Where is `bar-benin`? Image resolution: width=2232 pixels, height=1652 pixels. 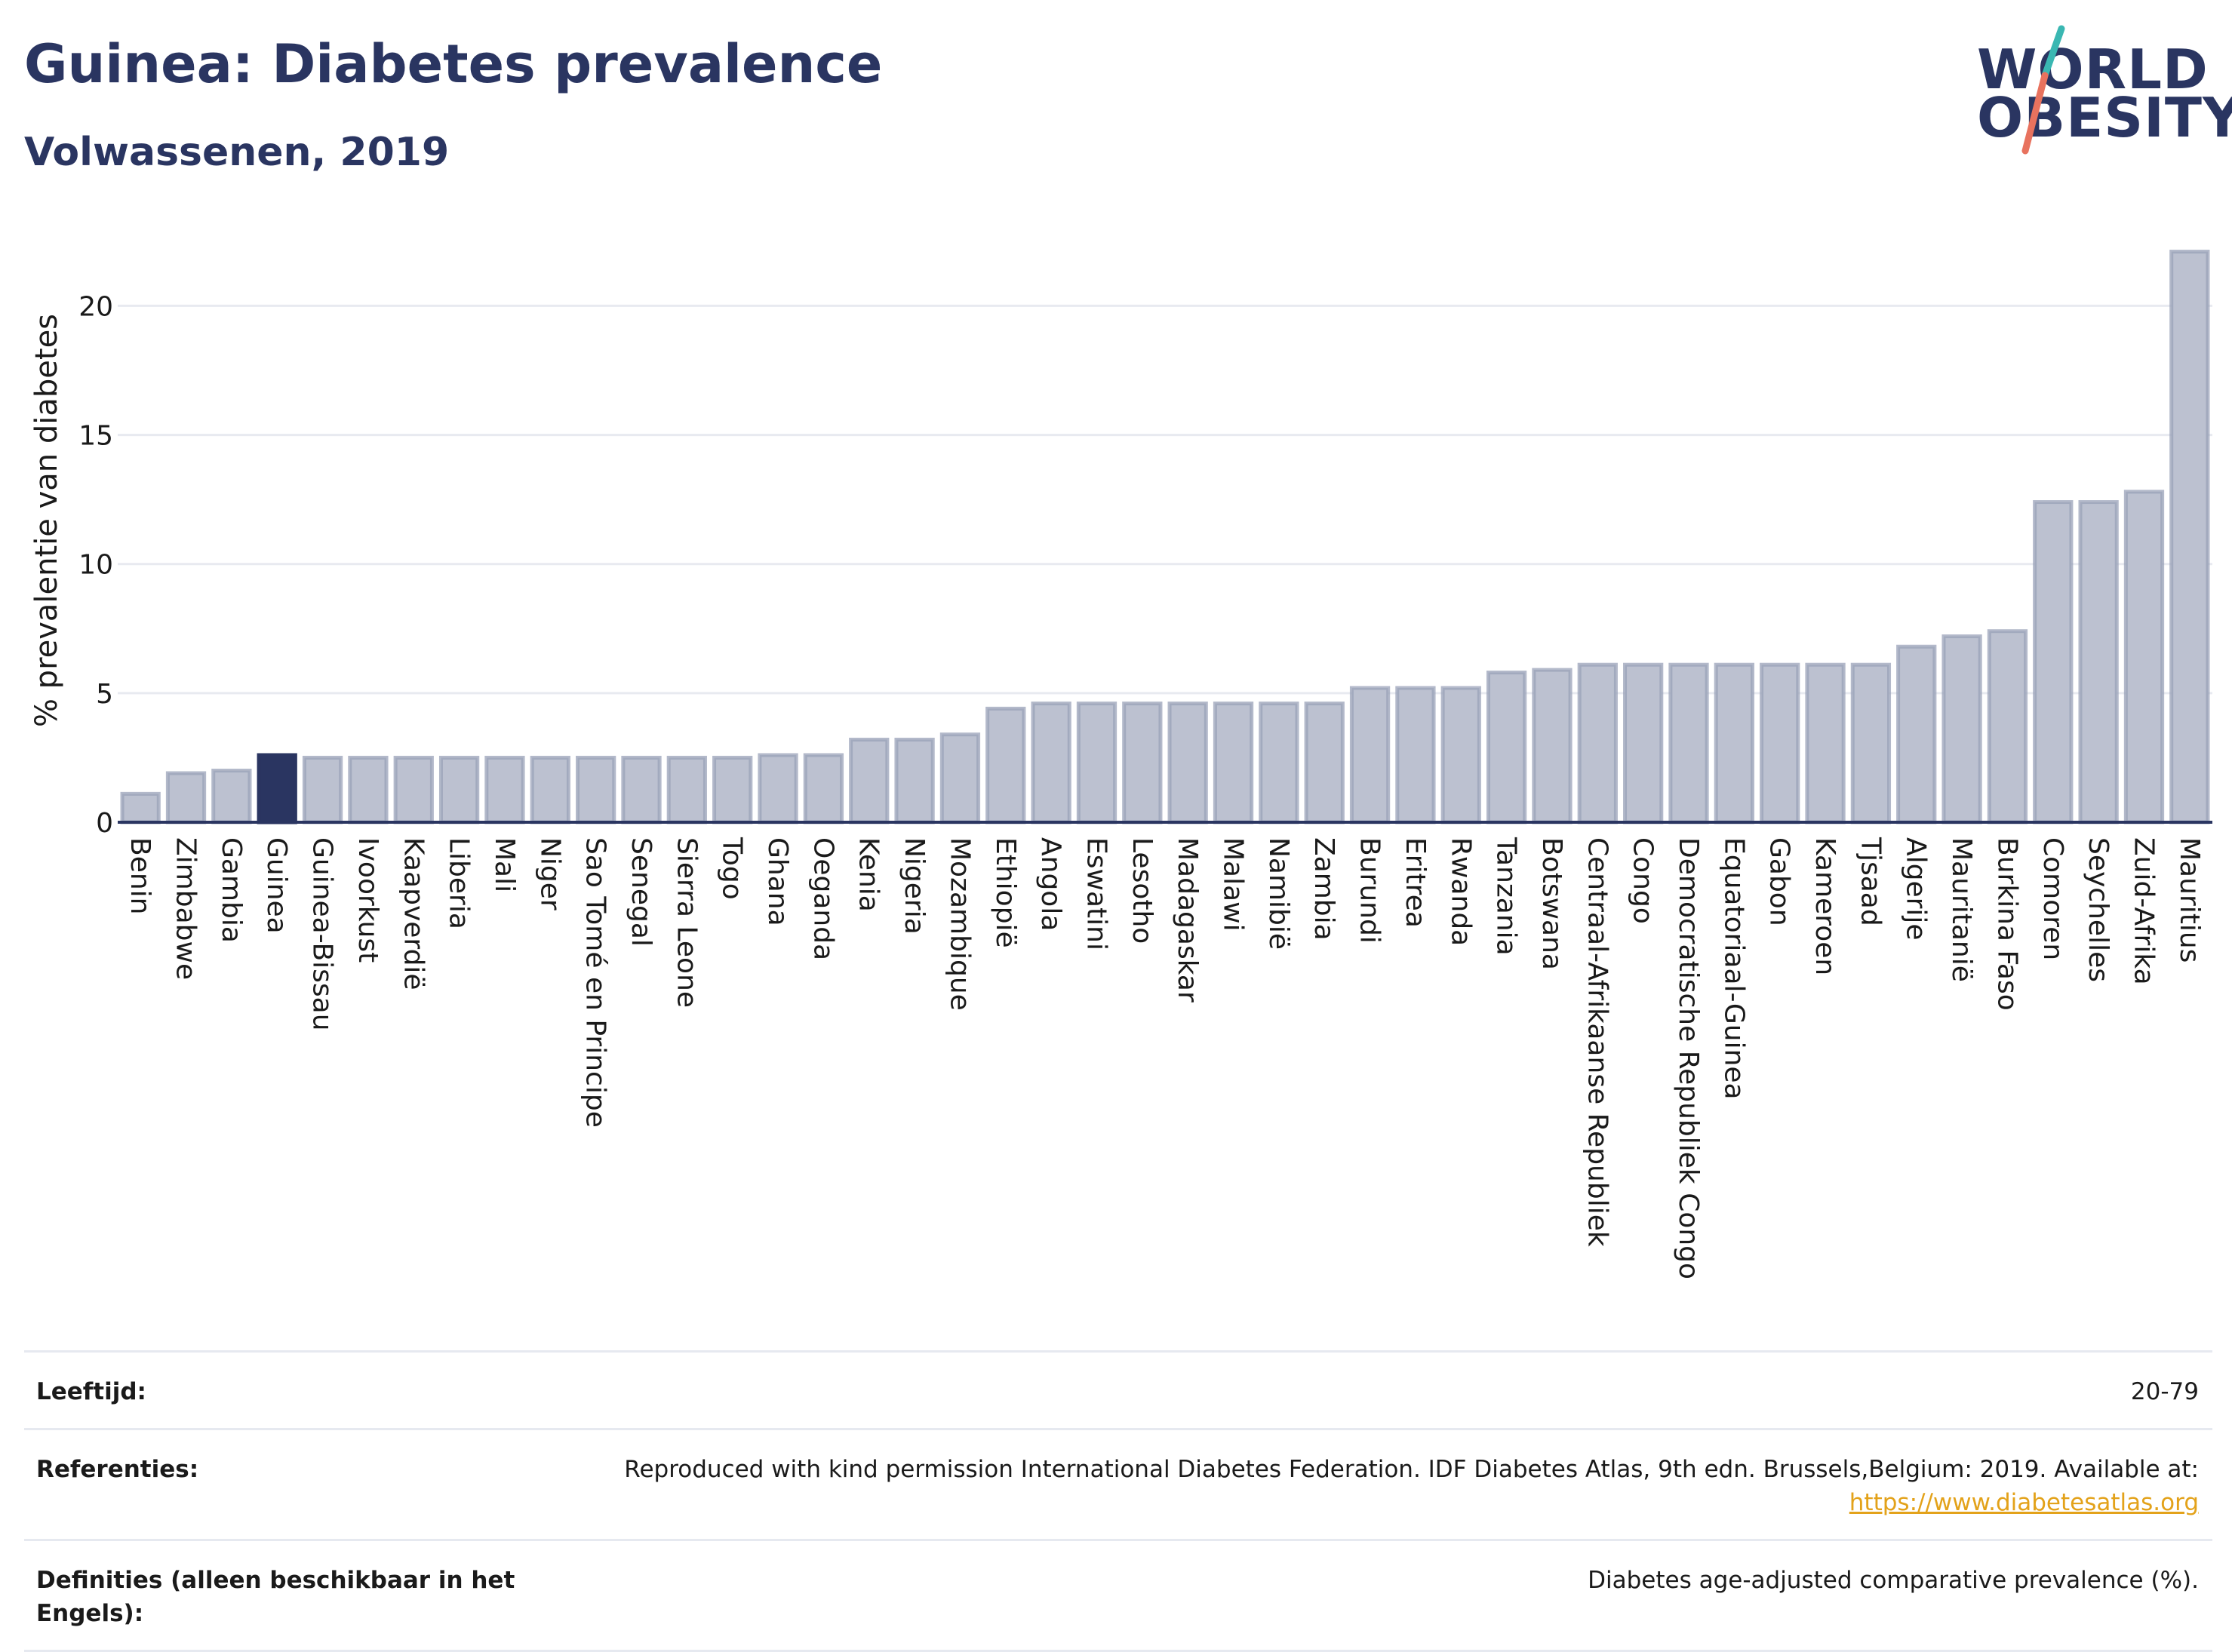 bar-benin is located at coordinates (140, 807).